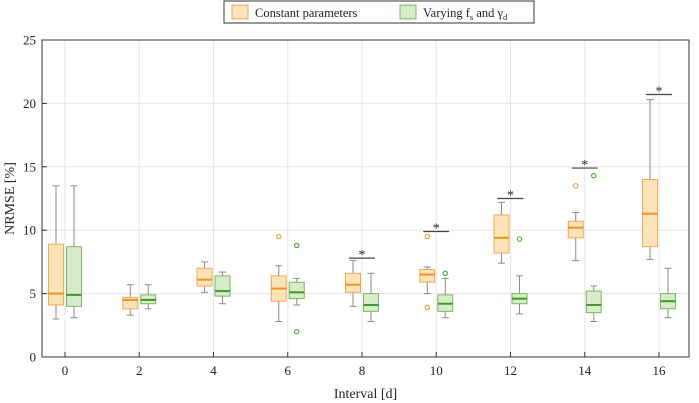 The height and width of the screenshot is (403, 699). What do you see at coordinates (362, 255) in the screenshot?
I see `sig-star-8: *` at bounding box center [362, 255].